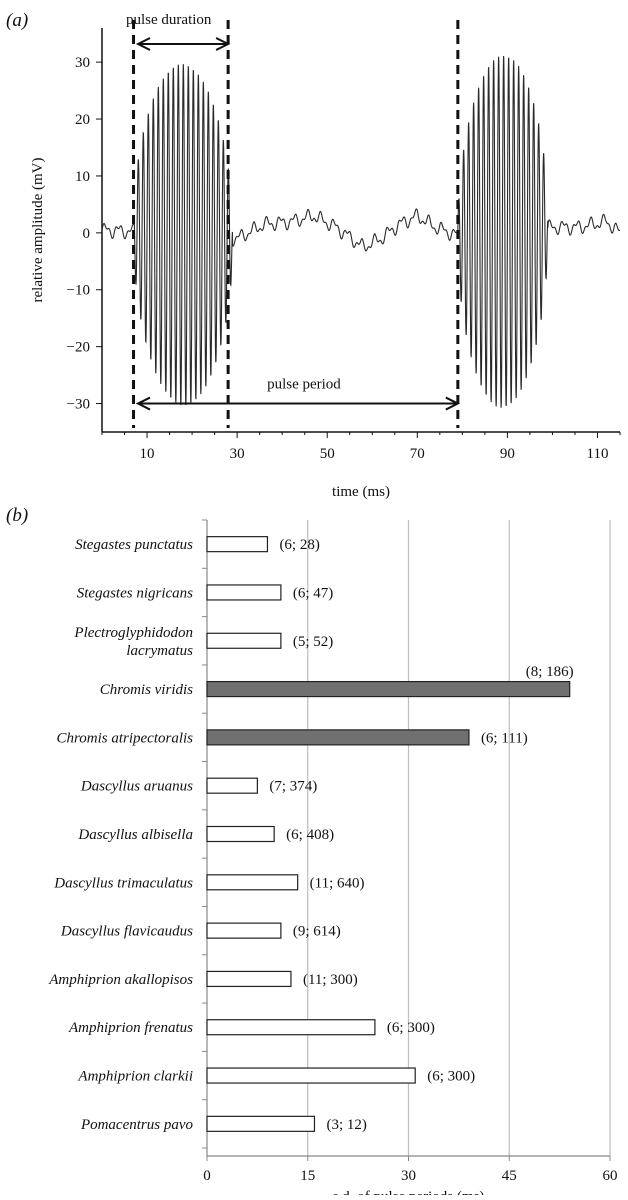 This screenshot has height=1200, width=628. Describe the element at coordinates (17, 515) in the screenshot. I see `panel-label-b: (b)` at that location.